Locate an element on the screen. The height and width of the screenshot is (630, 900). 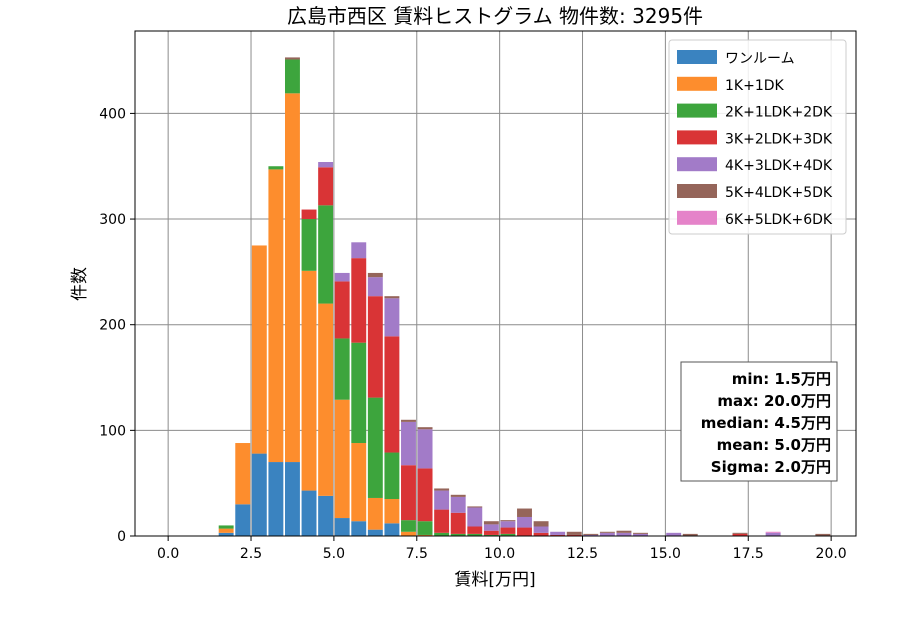
stats-box-frame is located at coordinates (759, 421).